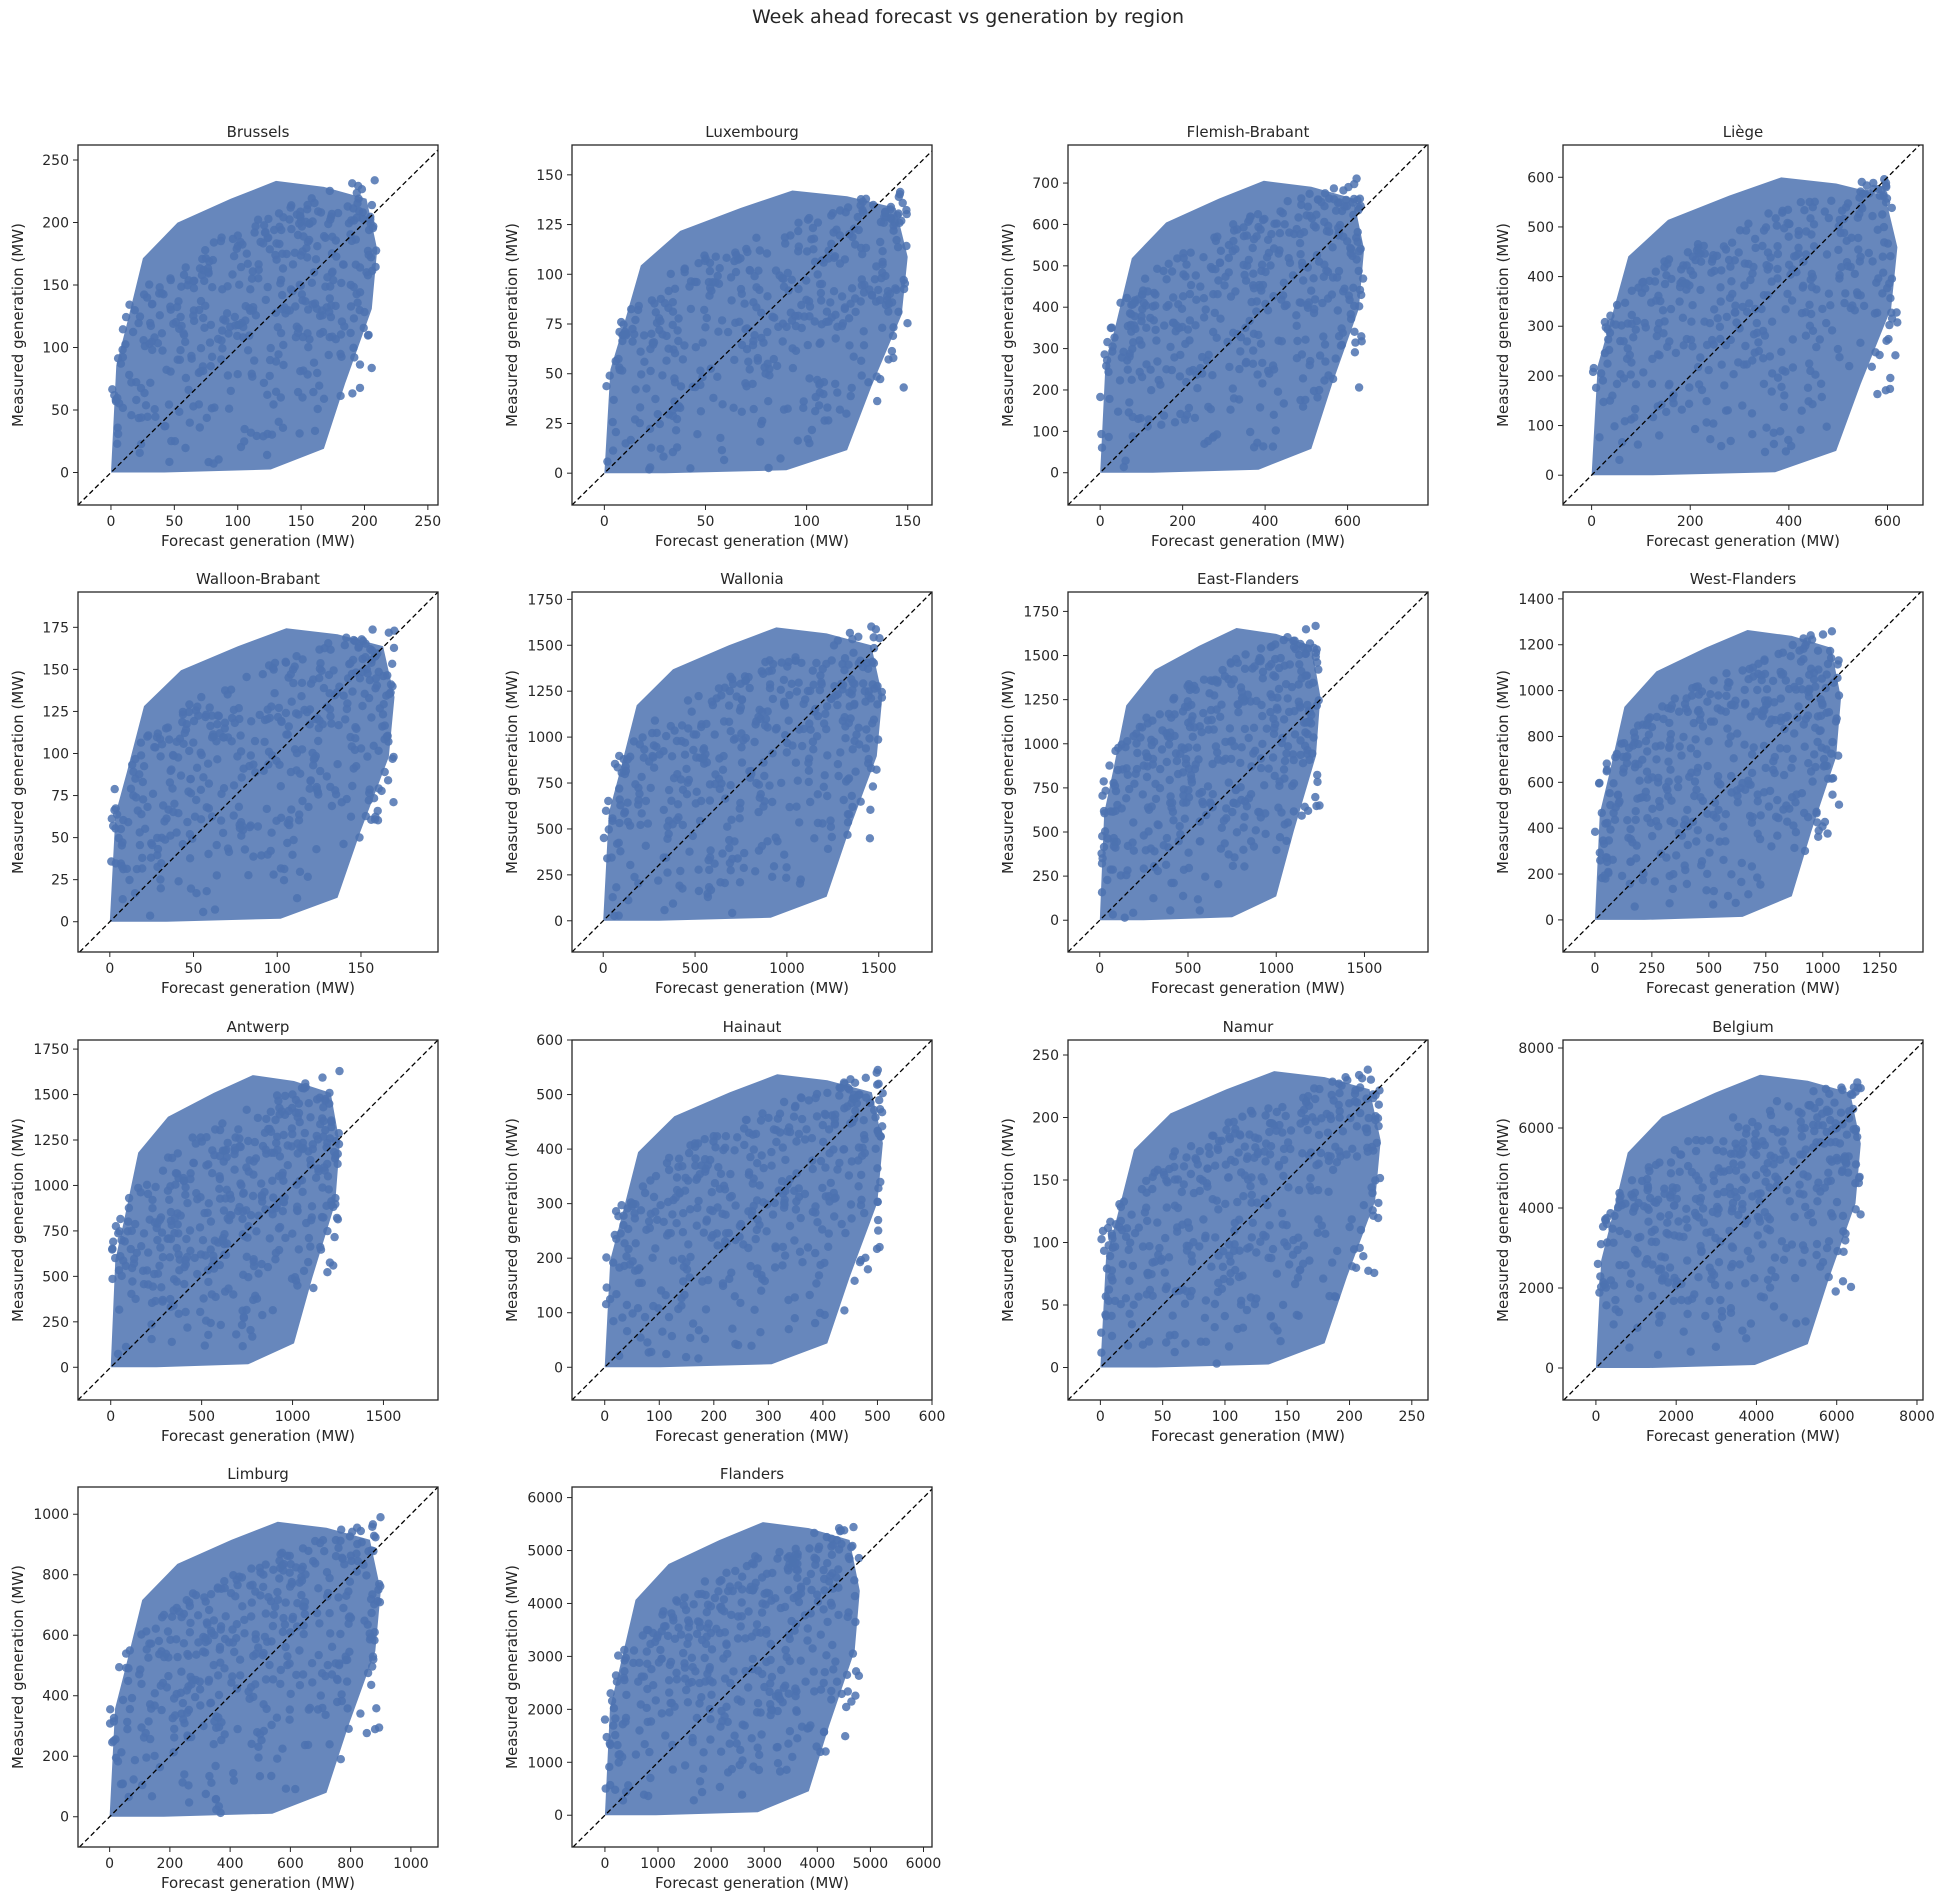  I want to click on axes-frame, so click(1743, 325).